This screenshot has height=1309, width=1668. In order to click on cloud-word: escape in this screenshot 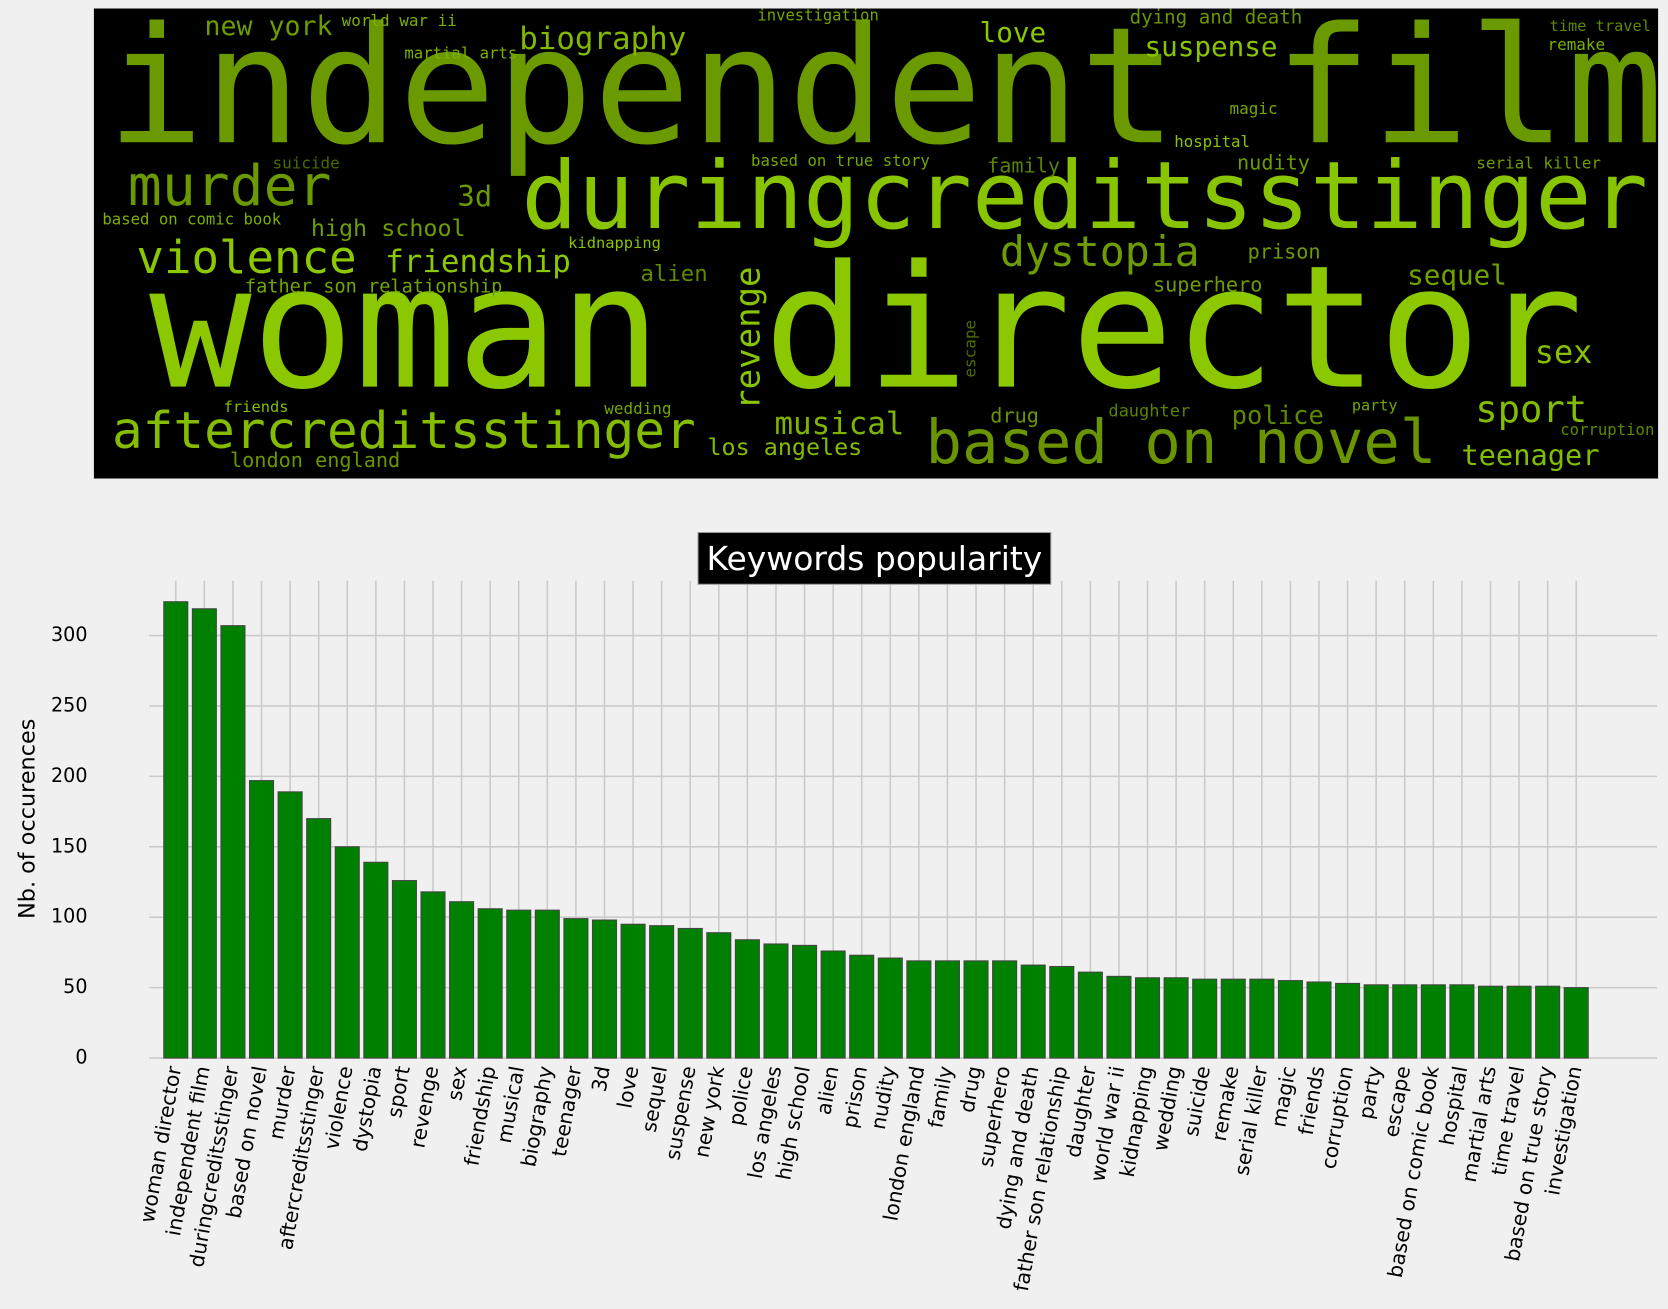, I will do `click(970, 349)`.